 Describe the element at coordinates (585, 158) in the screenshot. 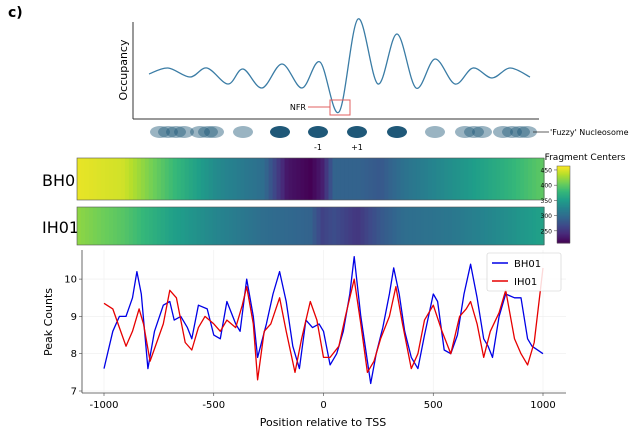

I see `colorbar-title: Fragment Centers` at that location.